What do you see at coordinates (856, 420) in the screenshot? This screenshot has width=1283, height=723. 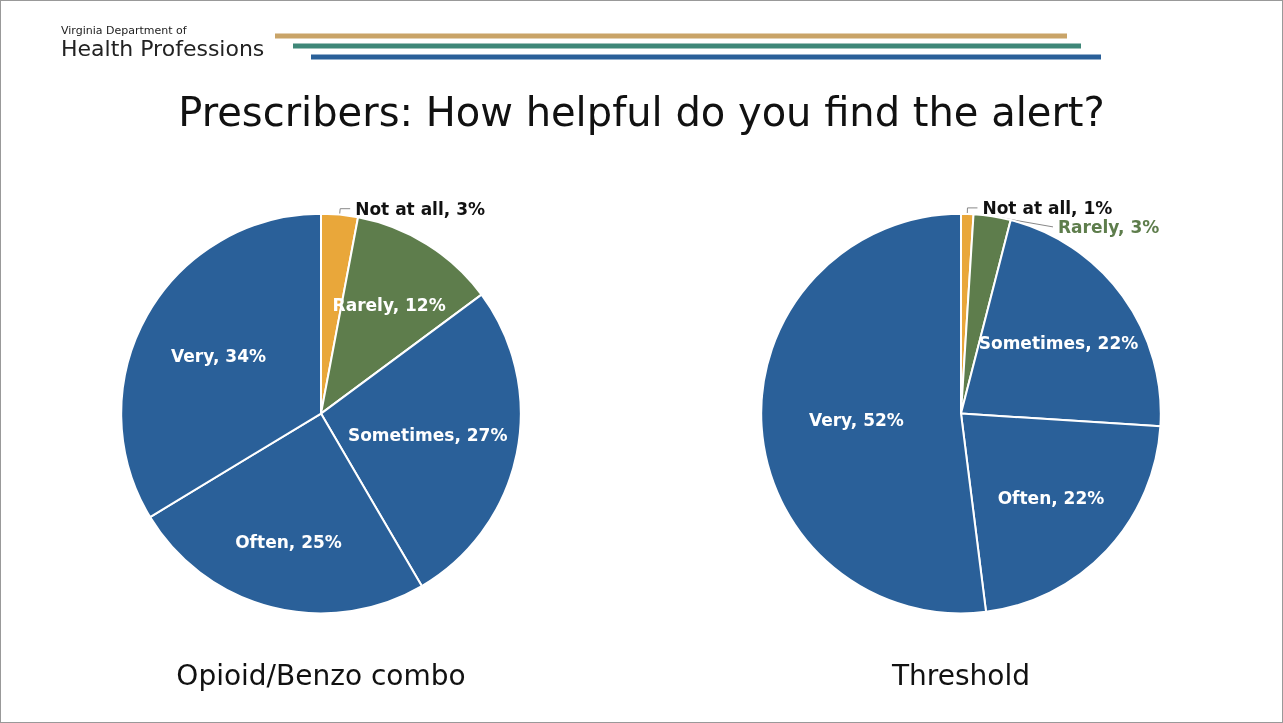 I see `slice-label: Very, 52%` at bounding box center [856, 420].